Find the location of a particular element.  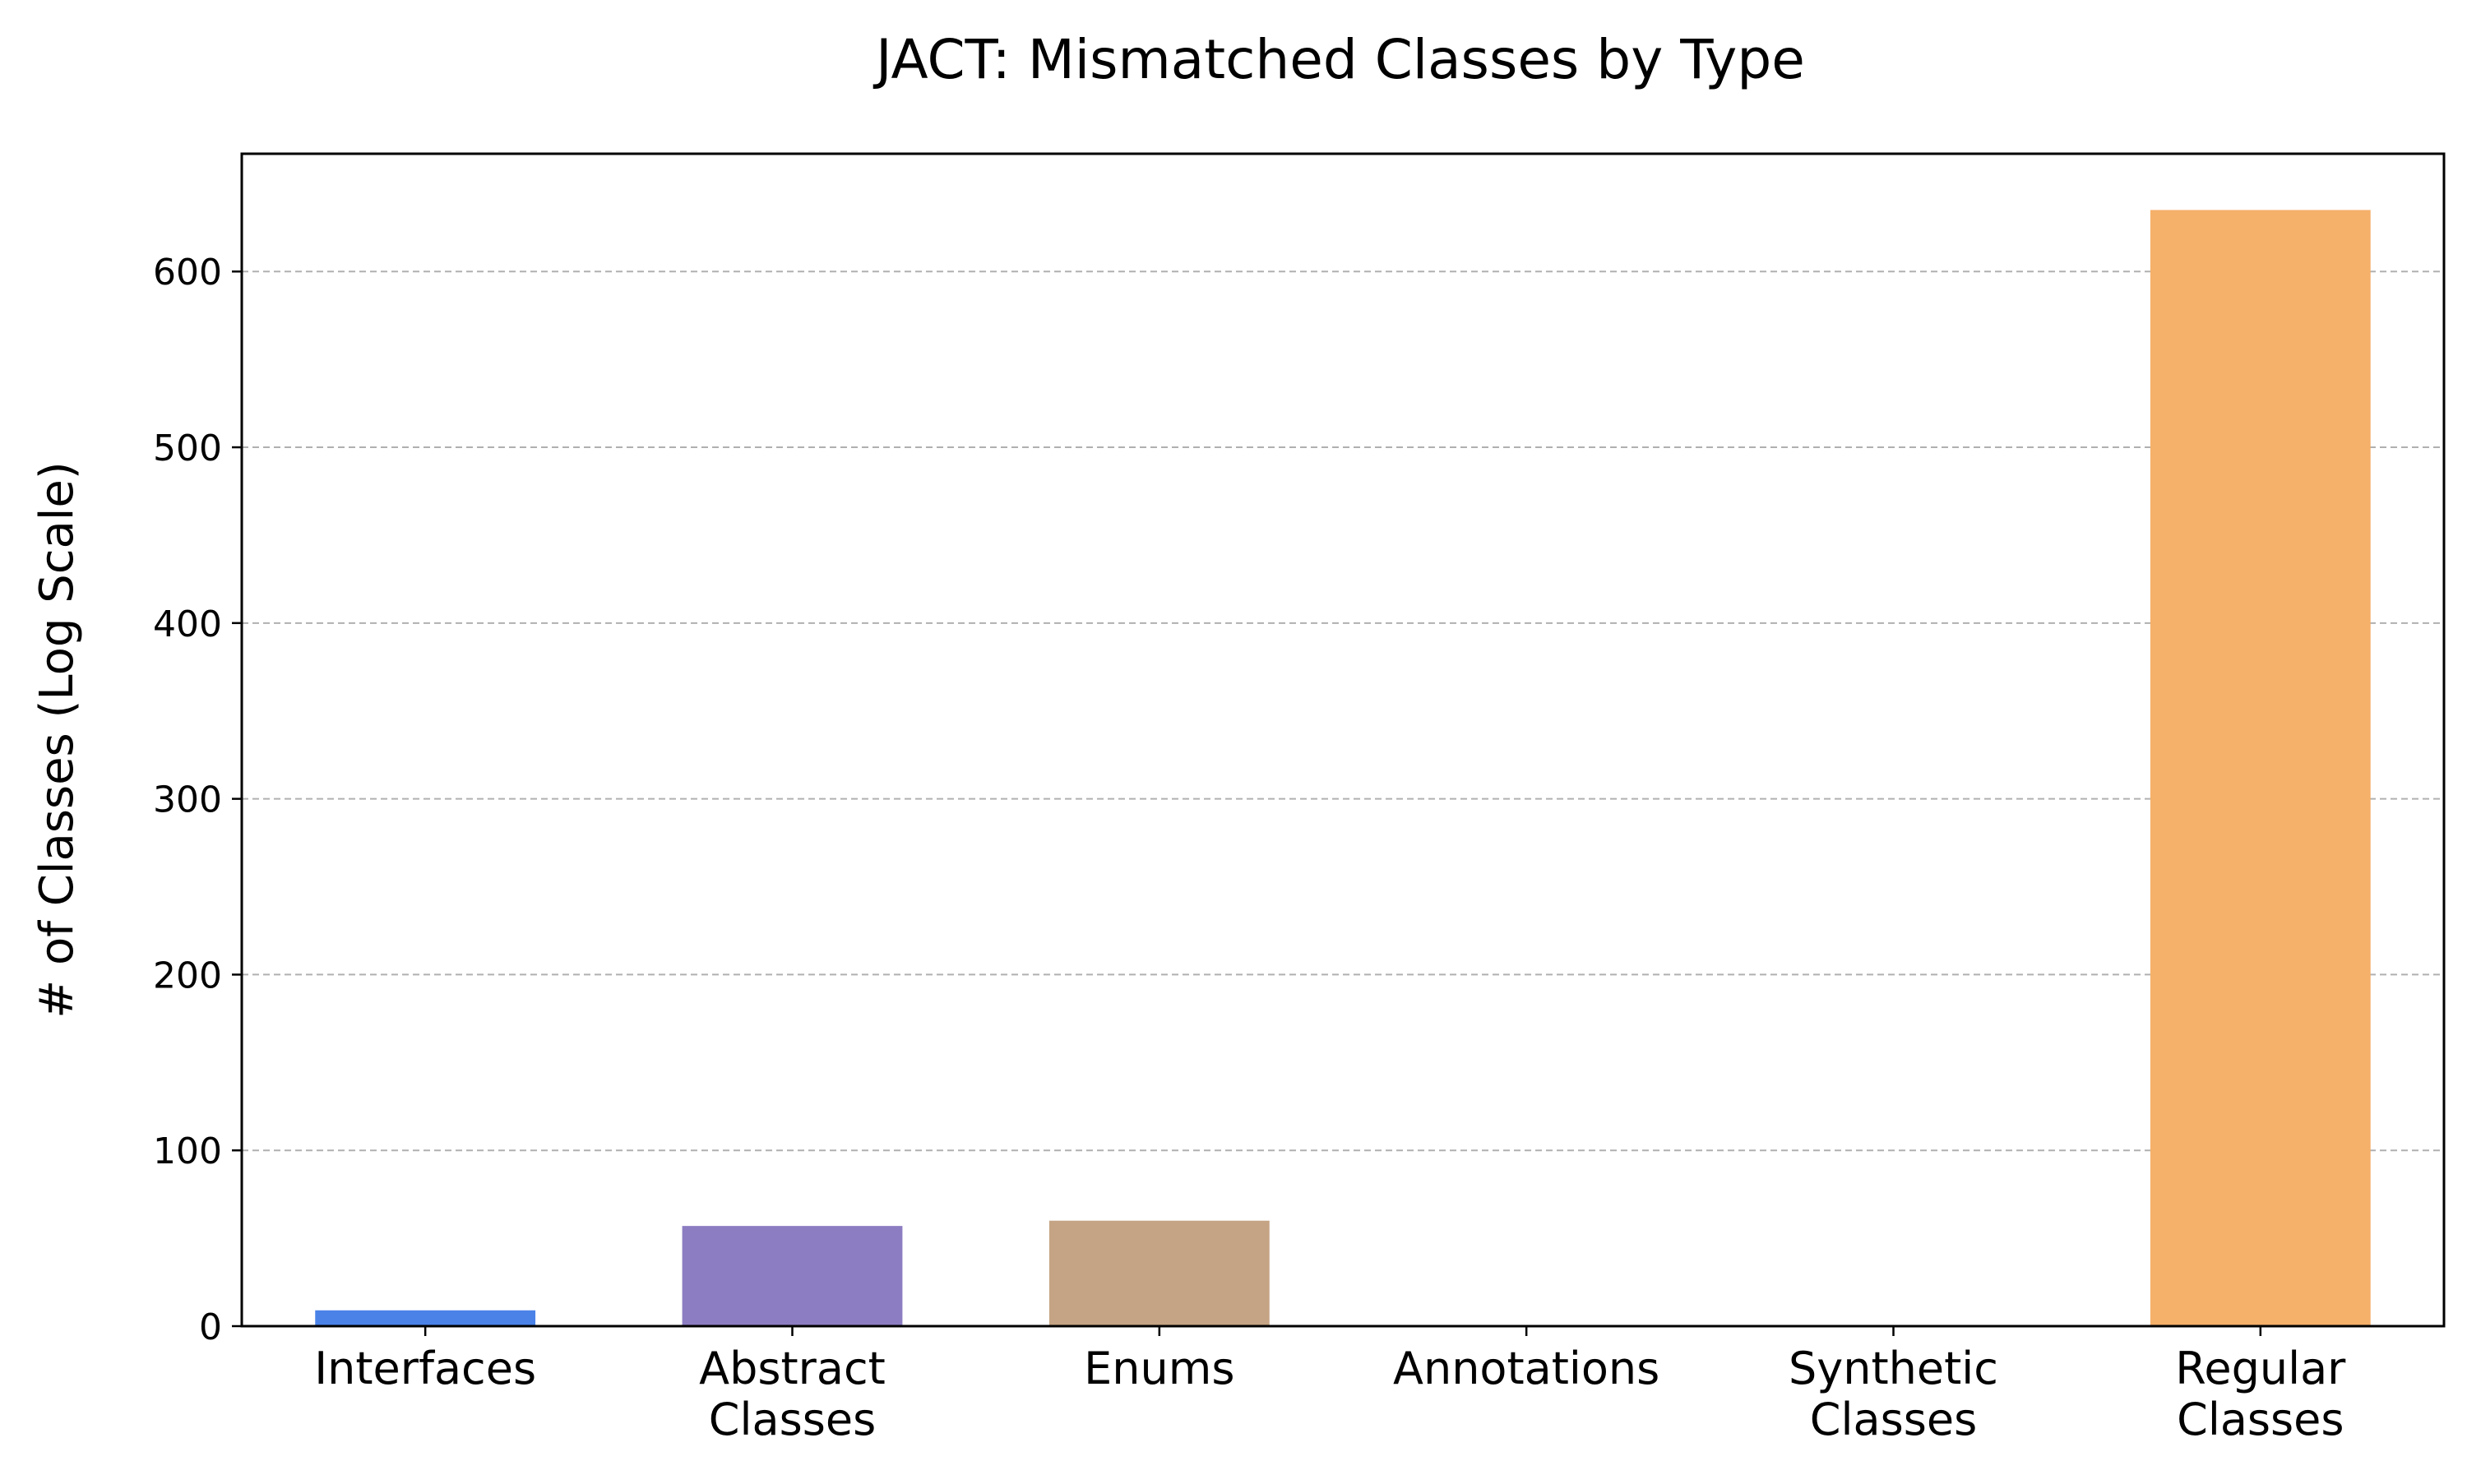

y-tick-label: 500 is located at coordinates (187, 449).